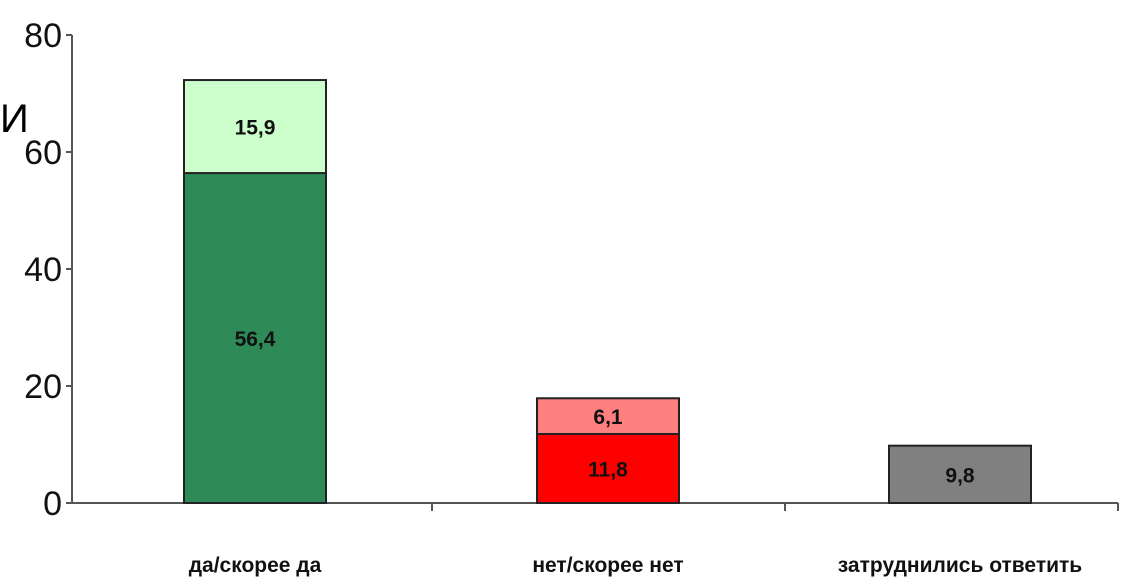  I want to click on bar-value-label: 6,1, so click(608, 417).